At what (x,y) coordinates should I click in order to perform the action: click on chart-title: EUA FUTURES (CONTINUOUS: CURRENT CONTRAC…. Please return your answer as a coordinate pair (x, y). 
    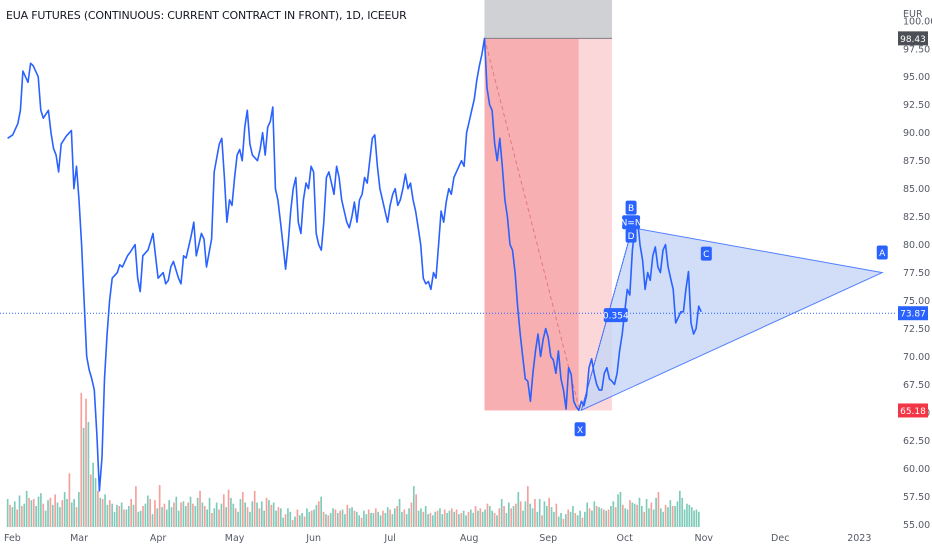
    Looking at the image, I should click on (206, 15).